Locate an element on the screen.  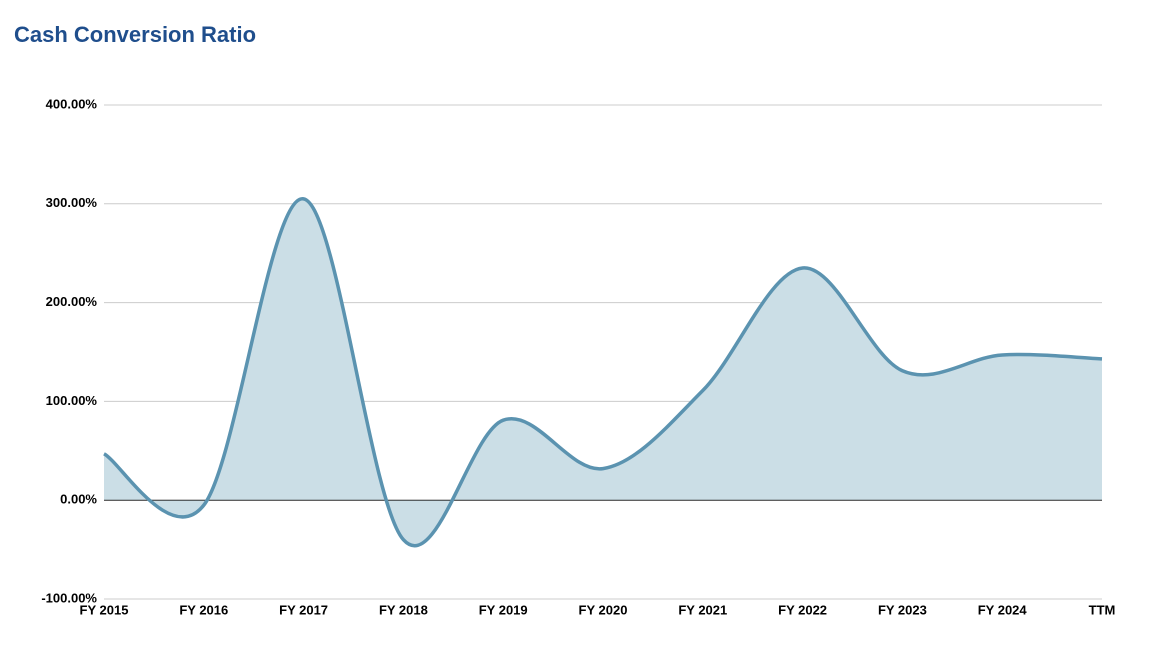
x-tick-label: FY 2021 is located at coordinates (702, 609).